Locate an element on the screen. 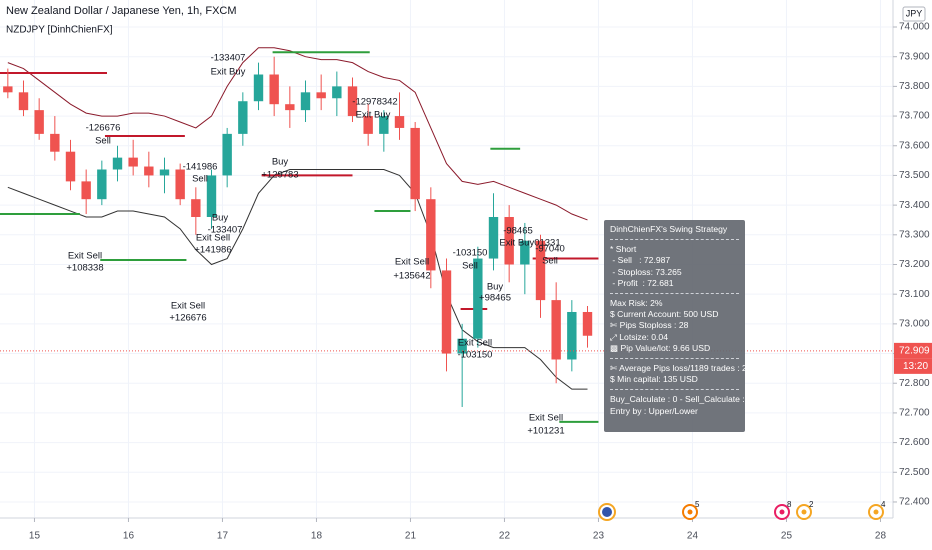 Image resolution: width=932 pixels, height=550 pixels. trade-annotation: +129783 is located at coordinates (279, 175).